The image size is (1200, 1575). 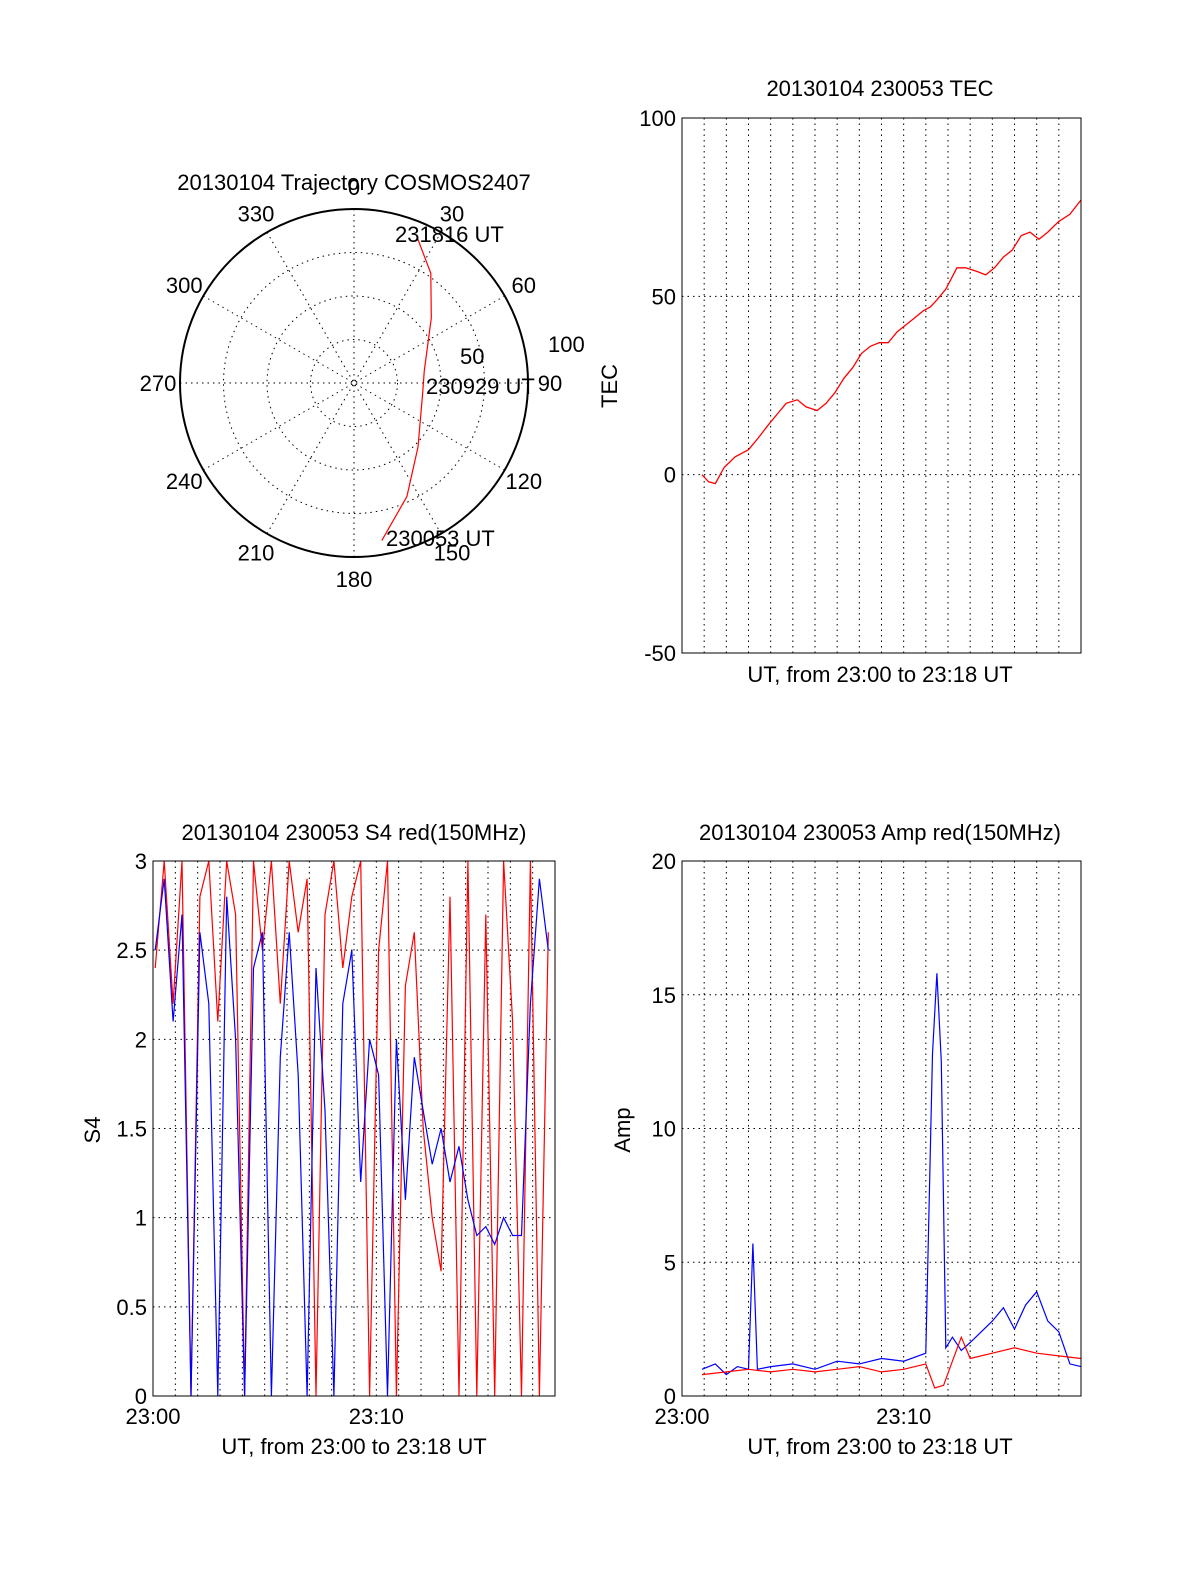 What do you see at coordinates (351, 1137) in the screenshot?
I see `s4-blue-series` at bounding box center [351, 1137].